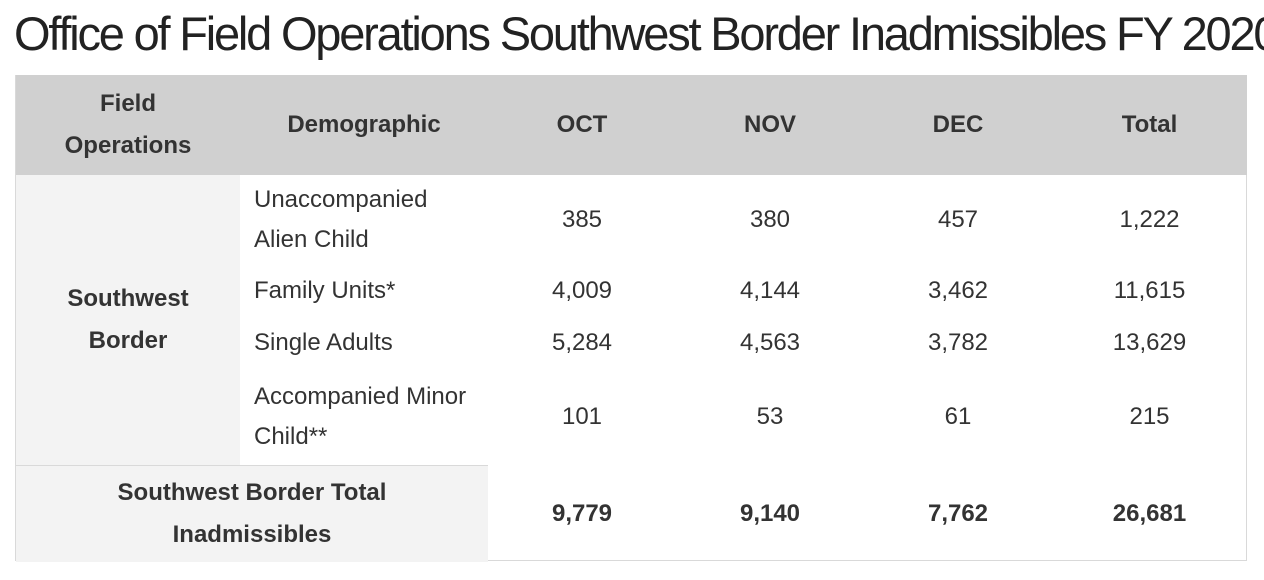  Describe the element at coordinates (1149, 290) in the screenshot. I see `total-cell: 11,615` at that location.